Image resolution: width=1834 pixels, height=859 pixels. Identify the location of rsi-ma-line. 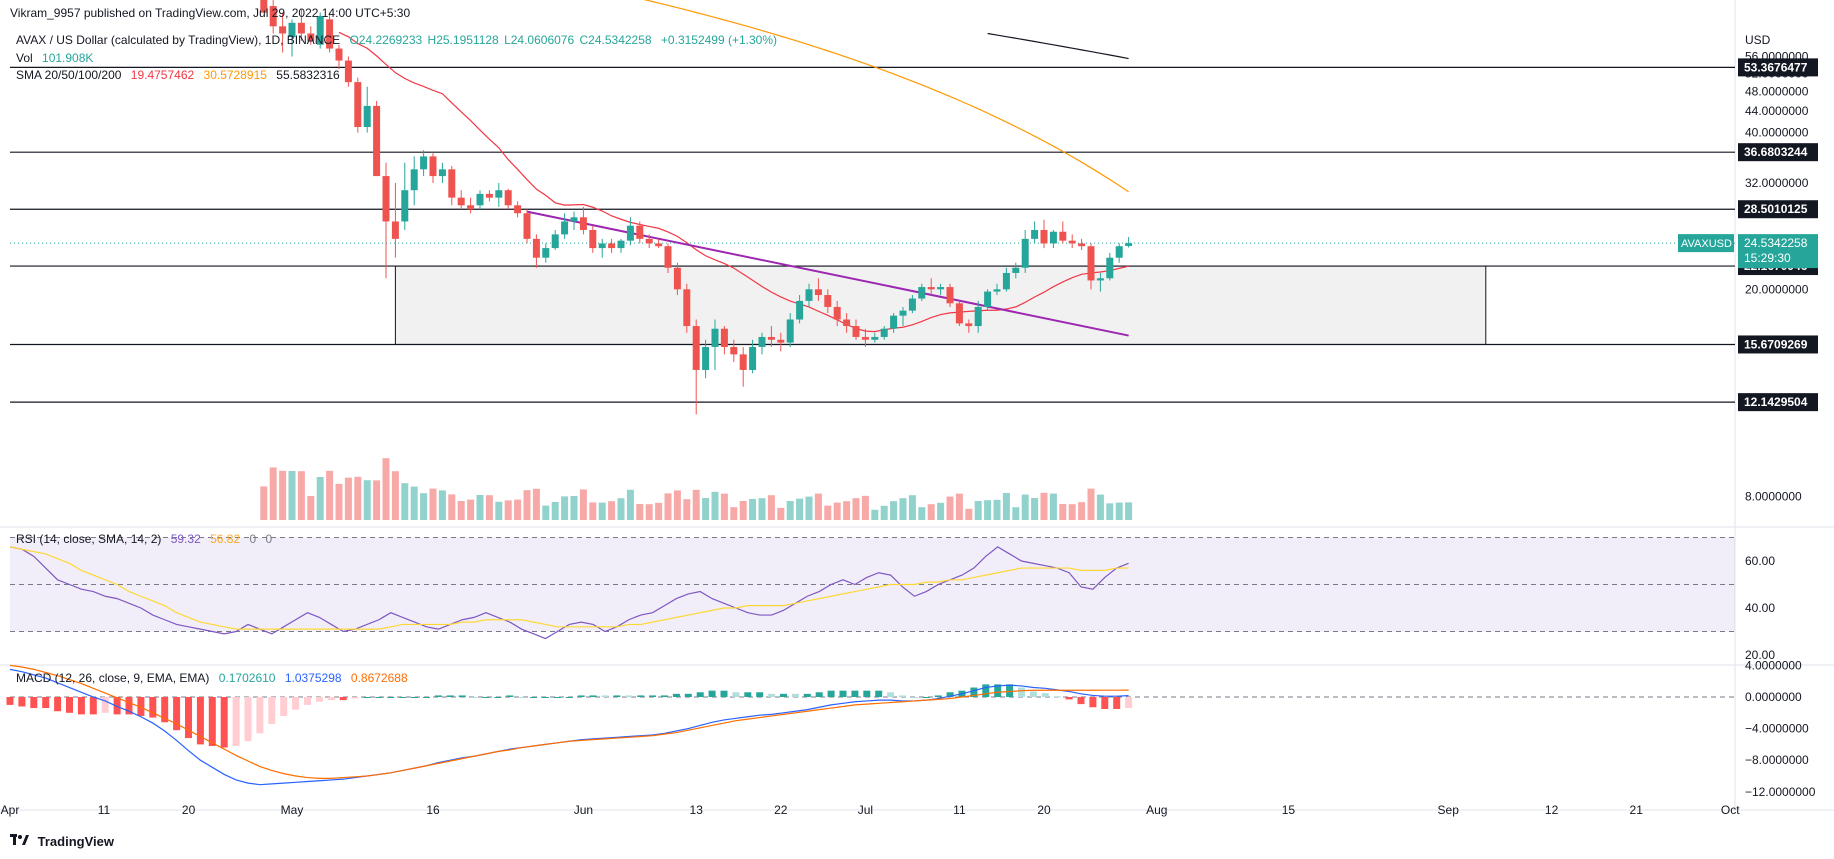
(569, 588).